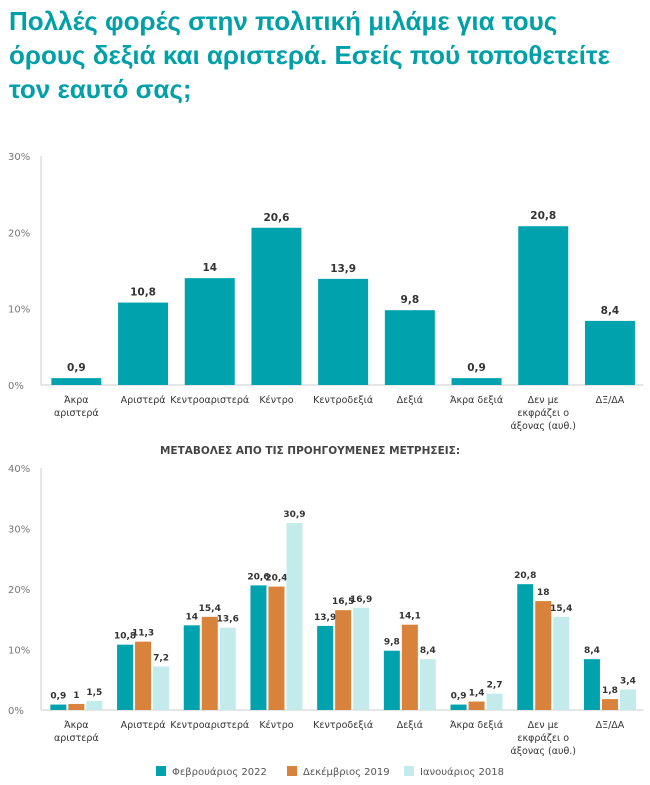 The height and width of the screenshot is (785, 650). Describe the element at coordinates (543, 593) in the screenshot. I see `data-label: 18` at that location.